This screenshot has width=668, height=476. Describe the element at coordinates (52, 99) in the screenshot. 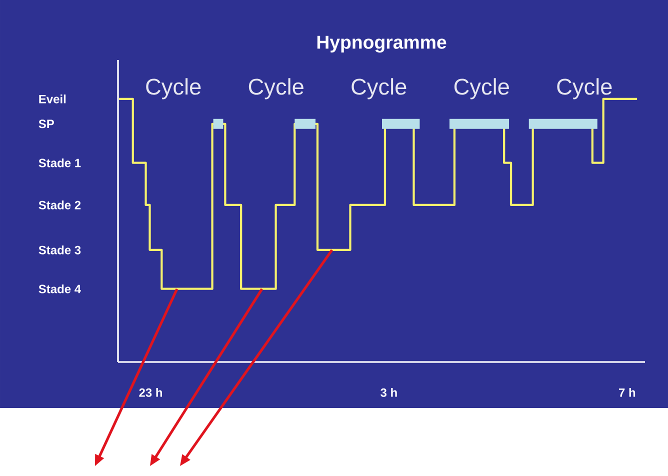

I see `text: Eveil` at that location.